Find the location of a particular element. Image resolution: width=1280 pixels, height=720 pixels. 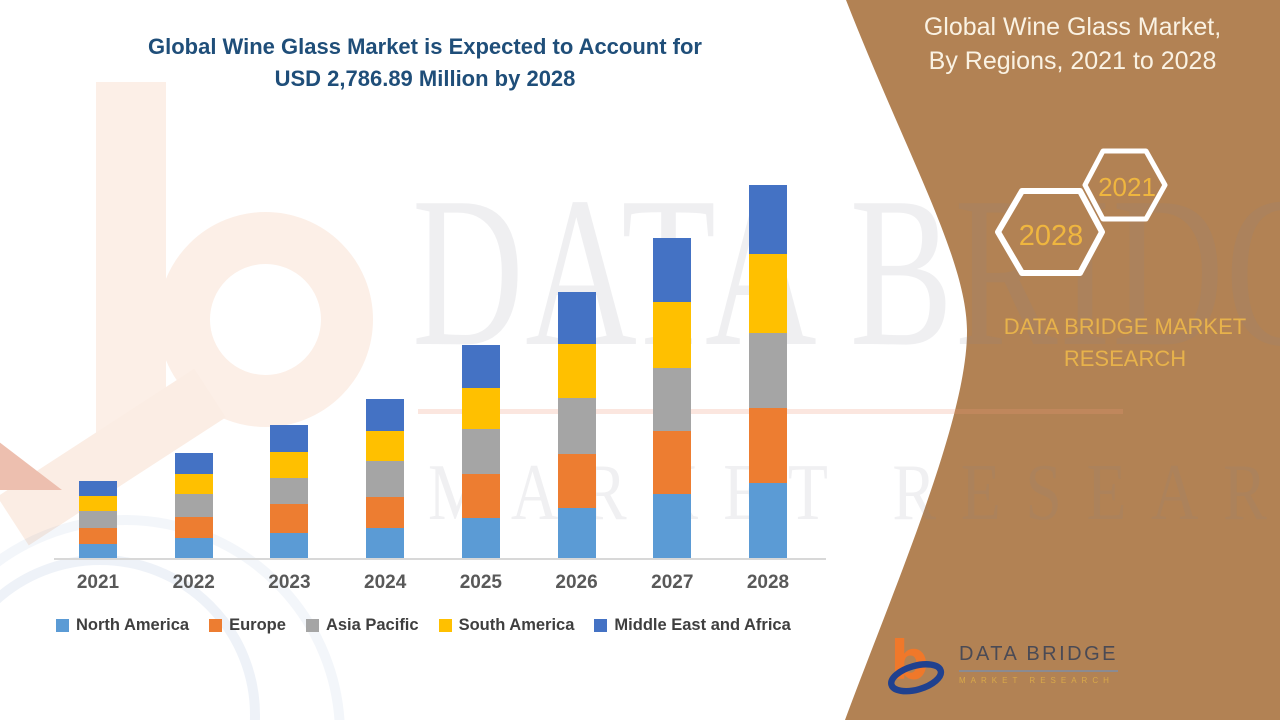

bar-segment-middle-east-and-africa-2021 is located at coordinates (98, 488).